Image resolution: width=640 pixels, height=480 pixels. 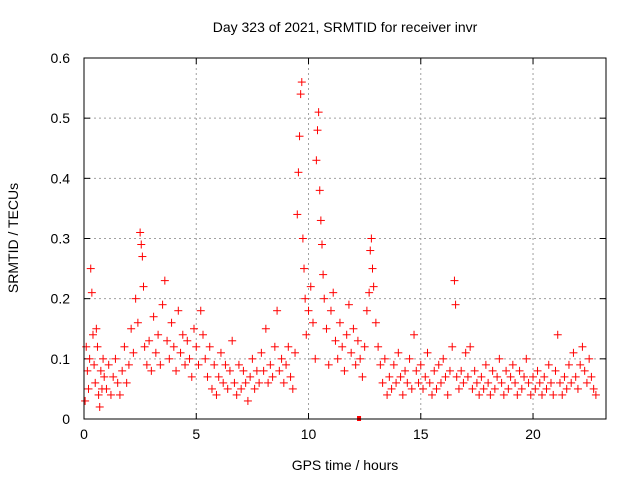 What do you see at coordinates (61, 58) in the screenshot?
I see `y-tick-label: 0.6` at bounding box center [61, 58].